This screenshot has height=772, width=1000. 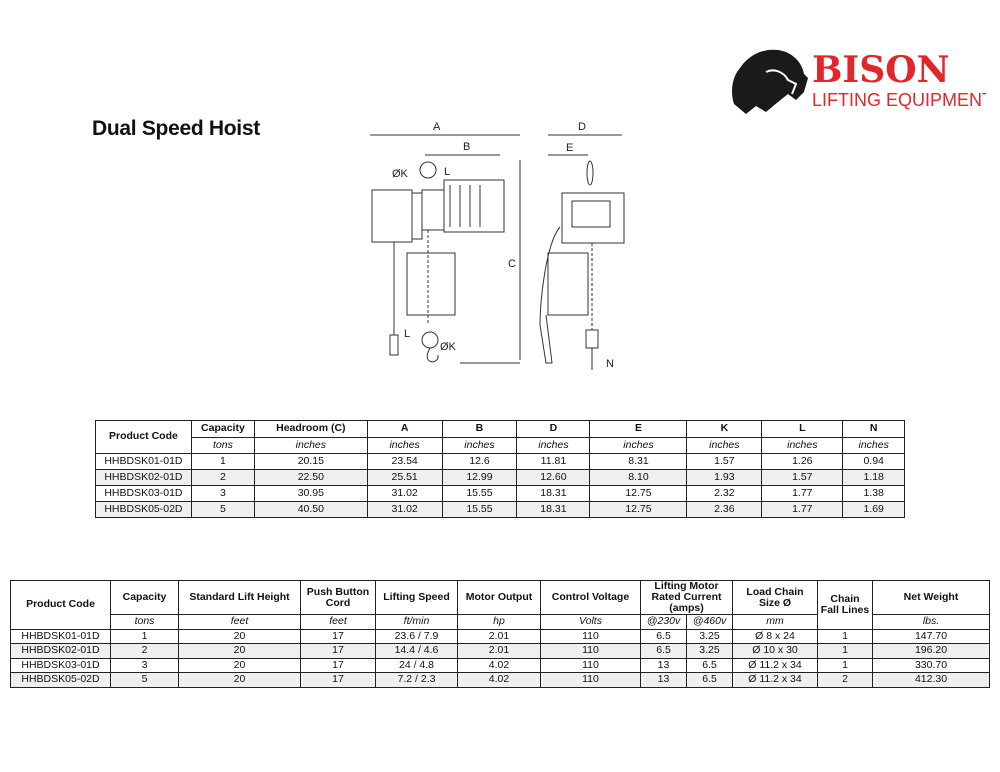 I want to click on label-a: A, so click(x=437, y=127).